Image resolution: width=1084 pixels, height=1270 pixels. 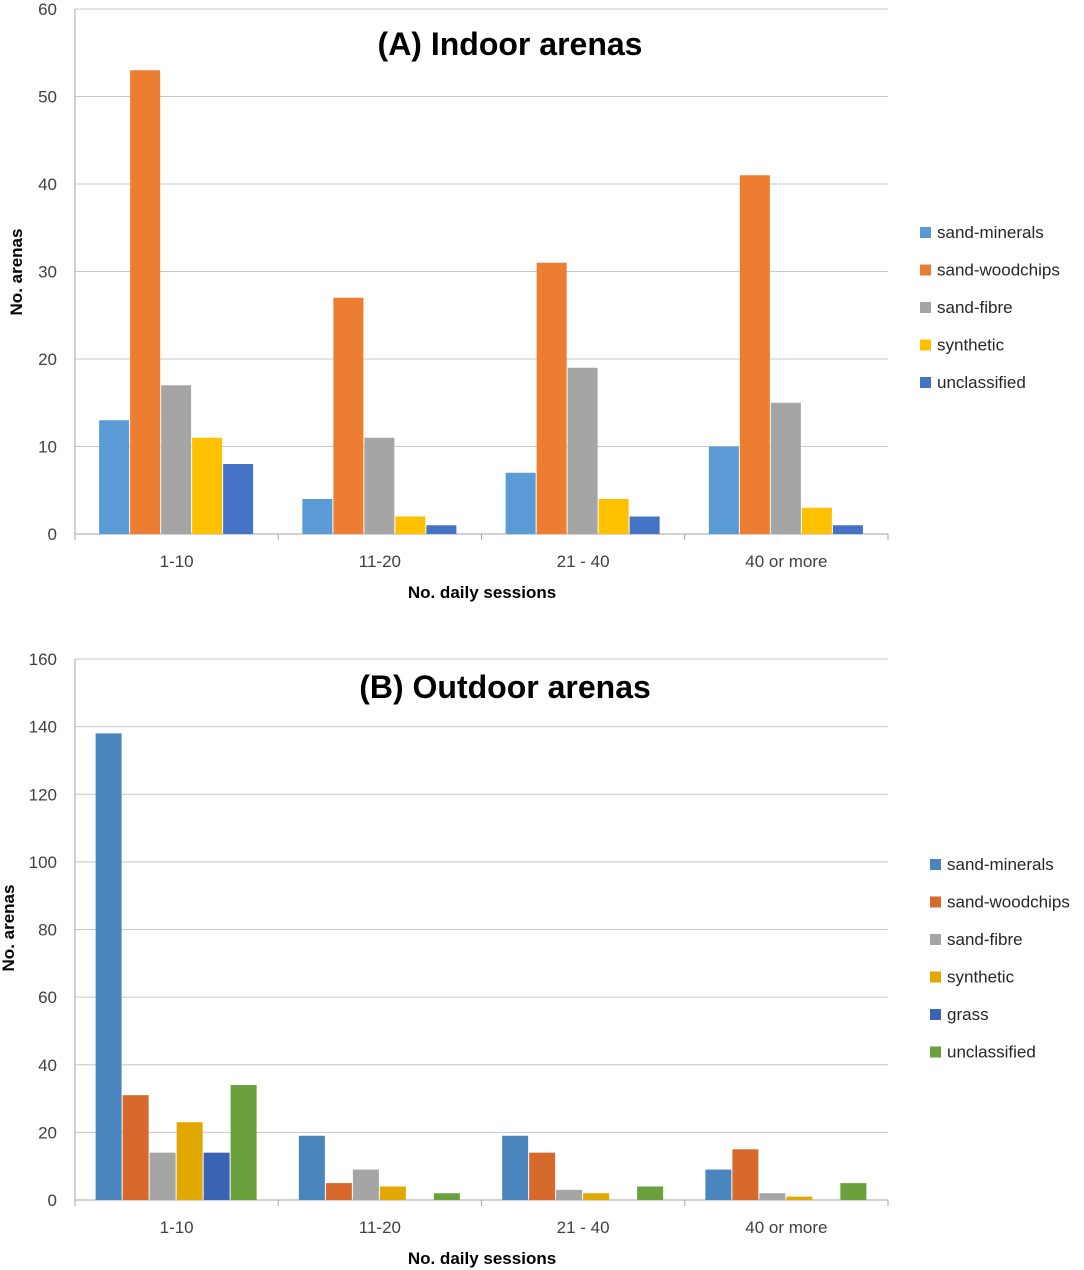 I want to click on y-tick-label: 80, so click(x=47, y=930).